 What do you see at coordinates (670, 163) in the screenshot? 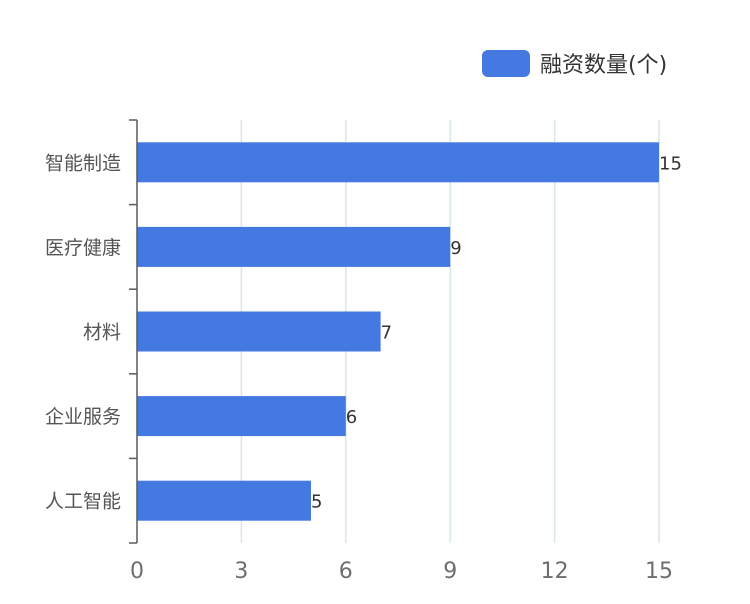
I see `bar-value-label: 15` at bounding box center [670, 163].